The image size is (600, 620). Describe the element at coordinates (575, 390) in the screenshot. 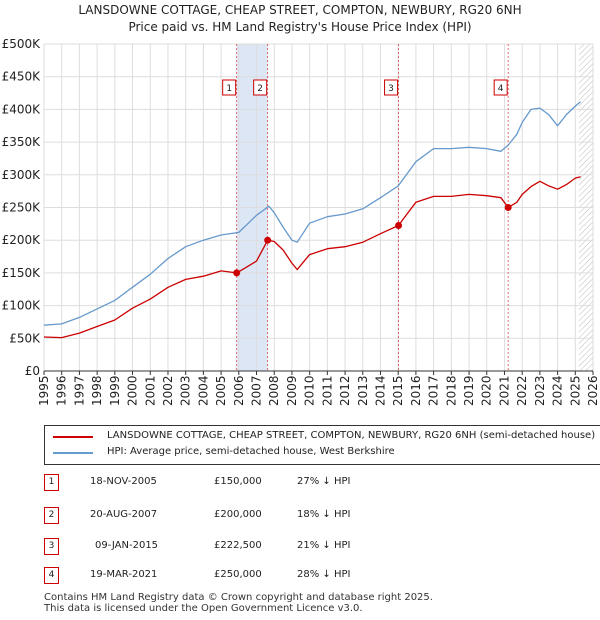

I see `x-tick-label: 2025` at that location.